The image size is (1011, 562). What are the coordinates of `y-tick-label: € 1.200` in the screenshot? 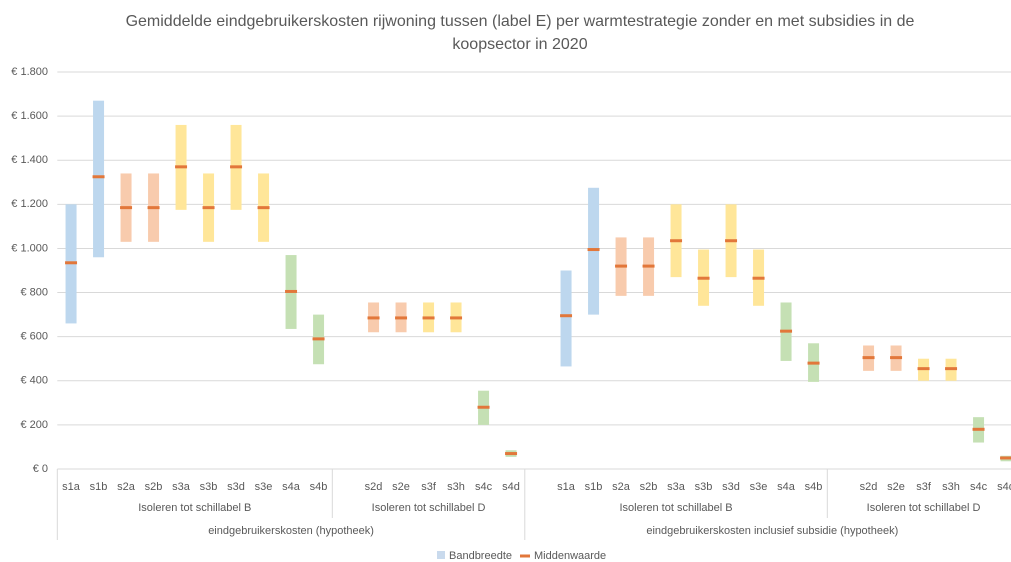 It's located at (29, 204).